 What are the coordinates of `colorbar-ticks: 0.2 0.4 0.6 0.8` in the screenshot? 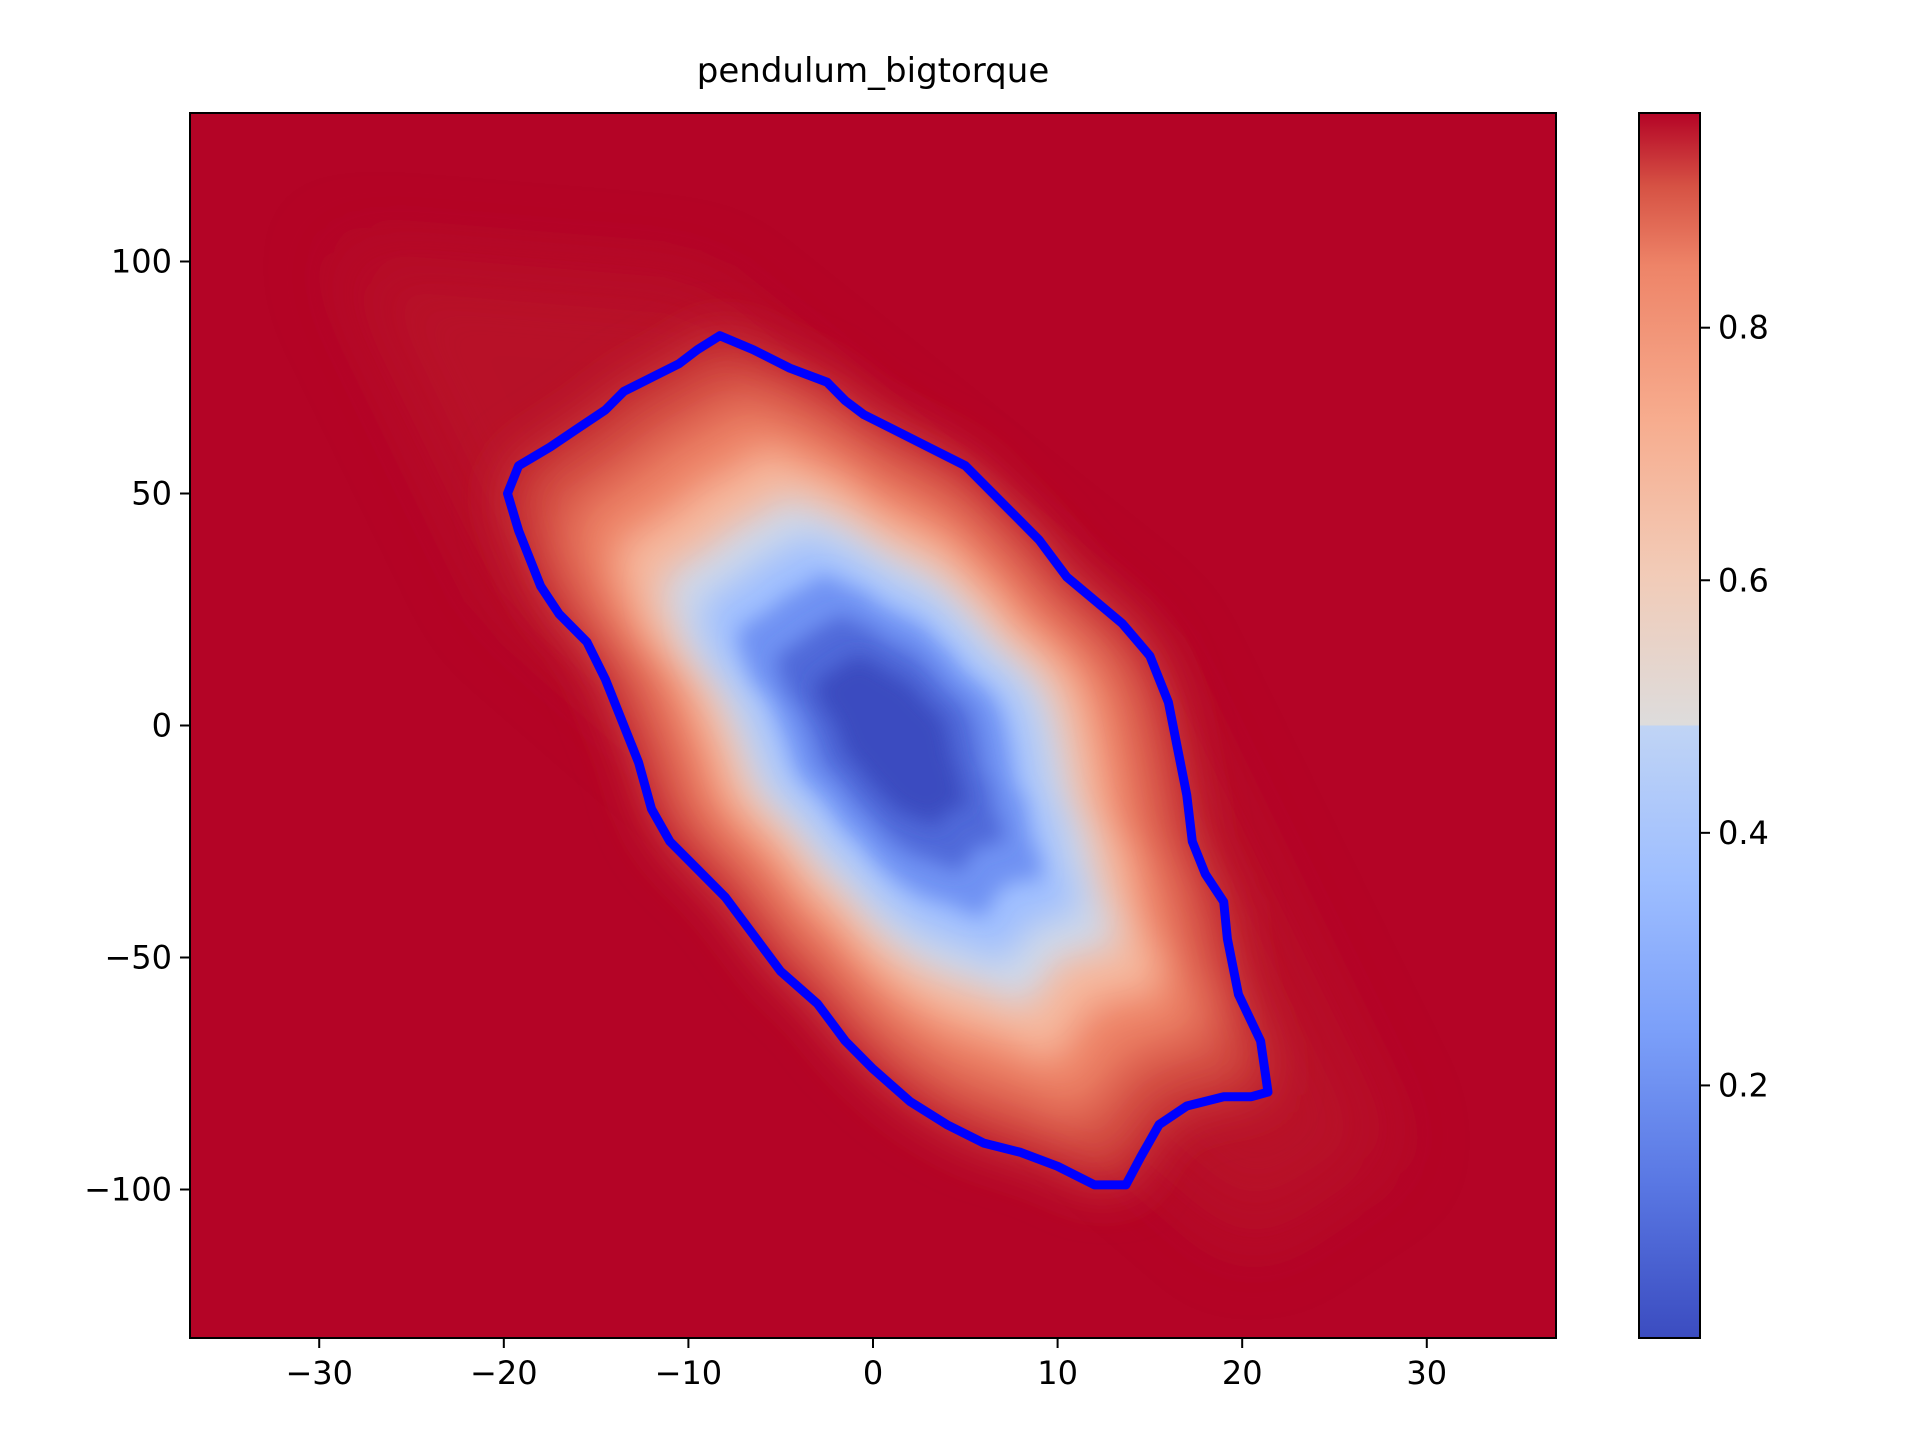 It's located at (1734, 706).